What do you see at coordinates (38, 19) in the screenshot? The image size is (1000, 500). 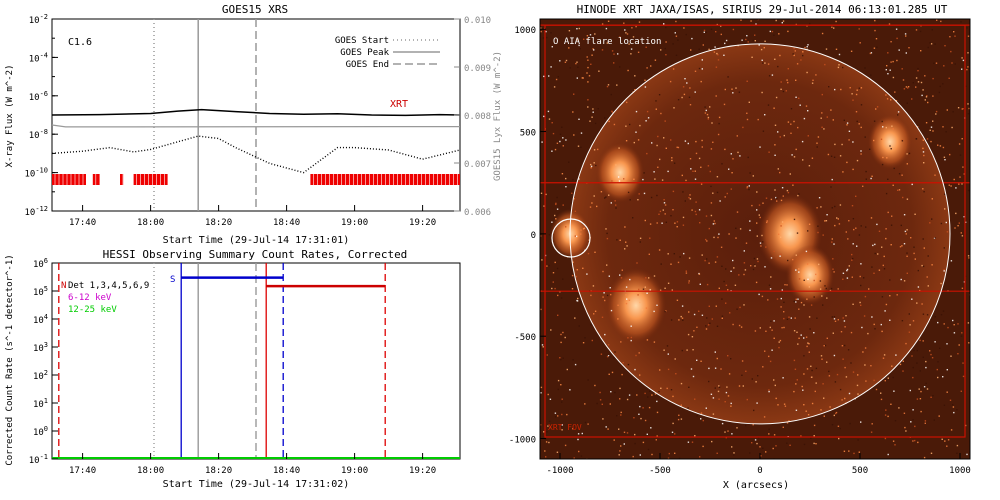 I see `goes-ytick-label: 10-2` at bounding box center [38, 19].